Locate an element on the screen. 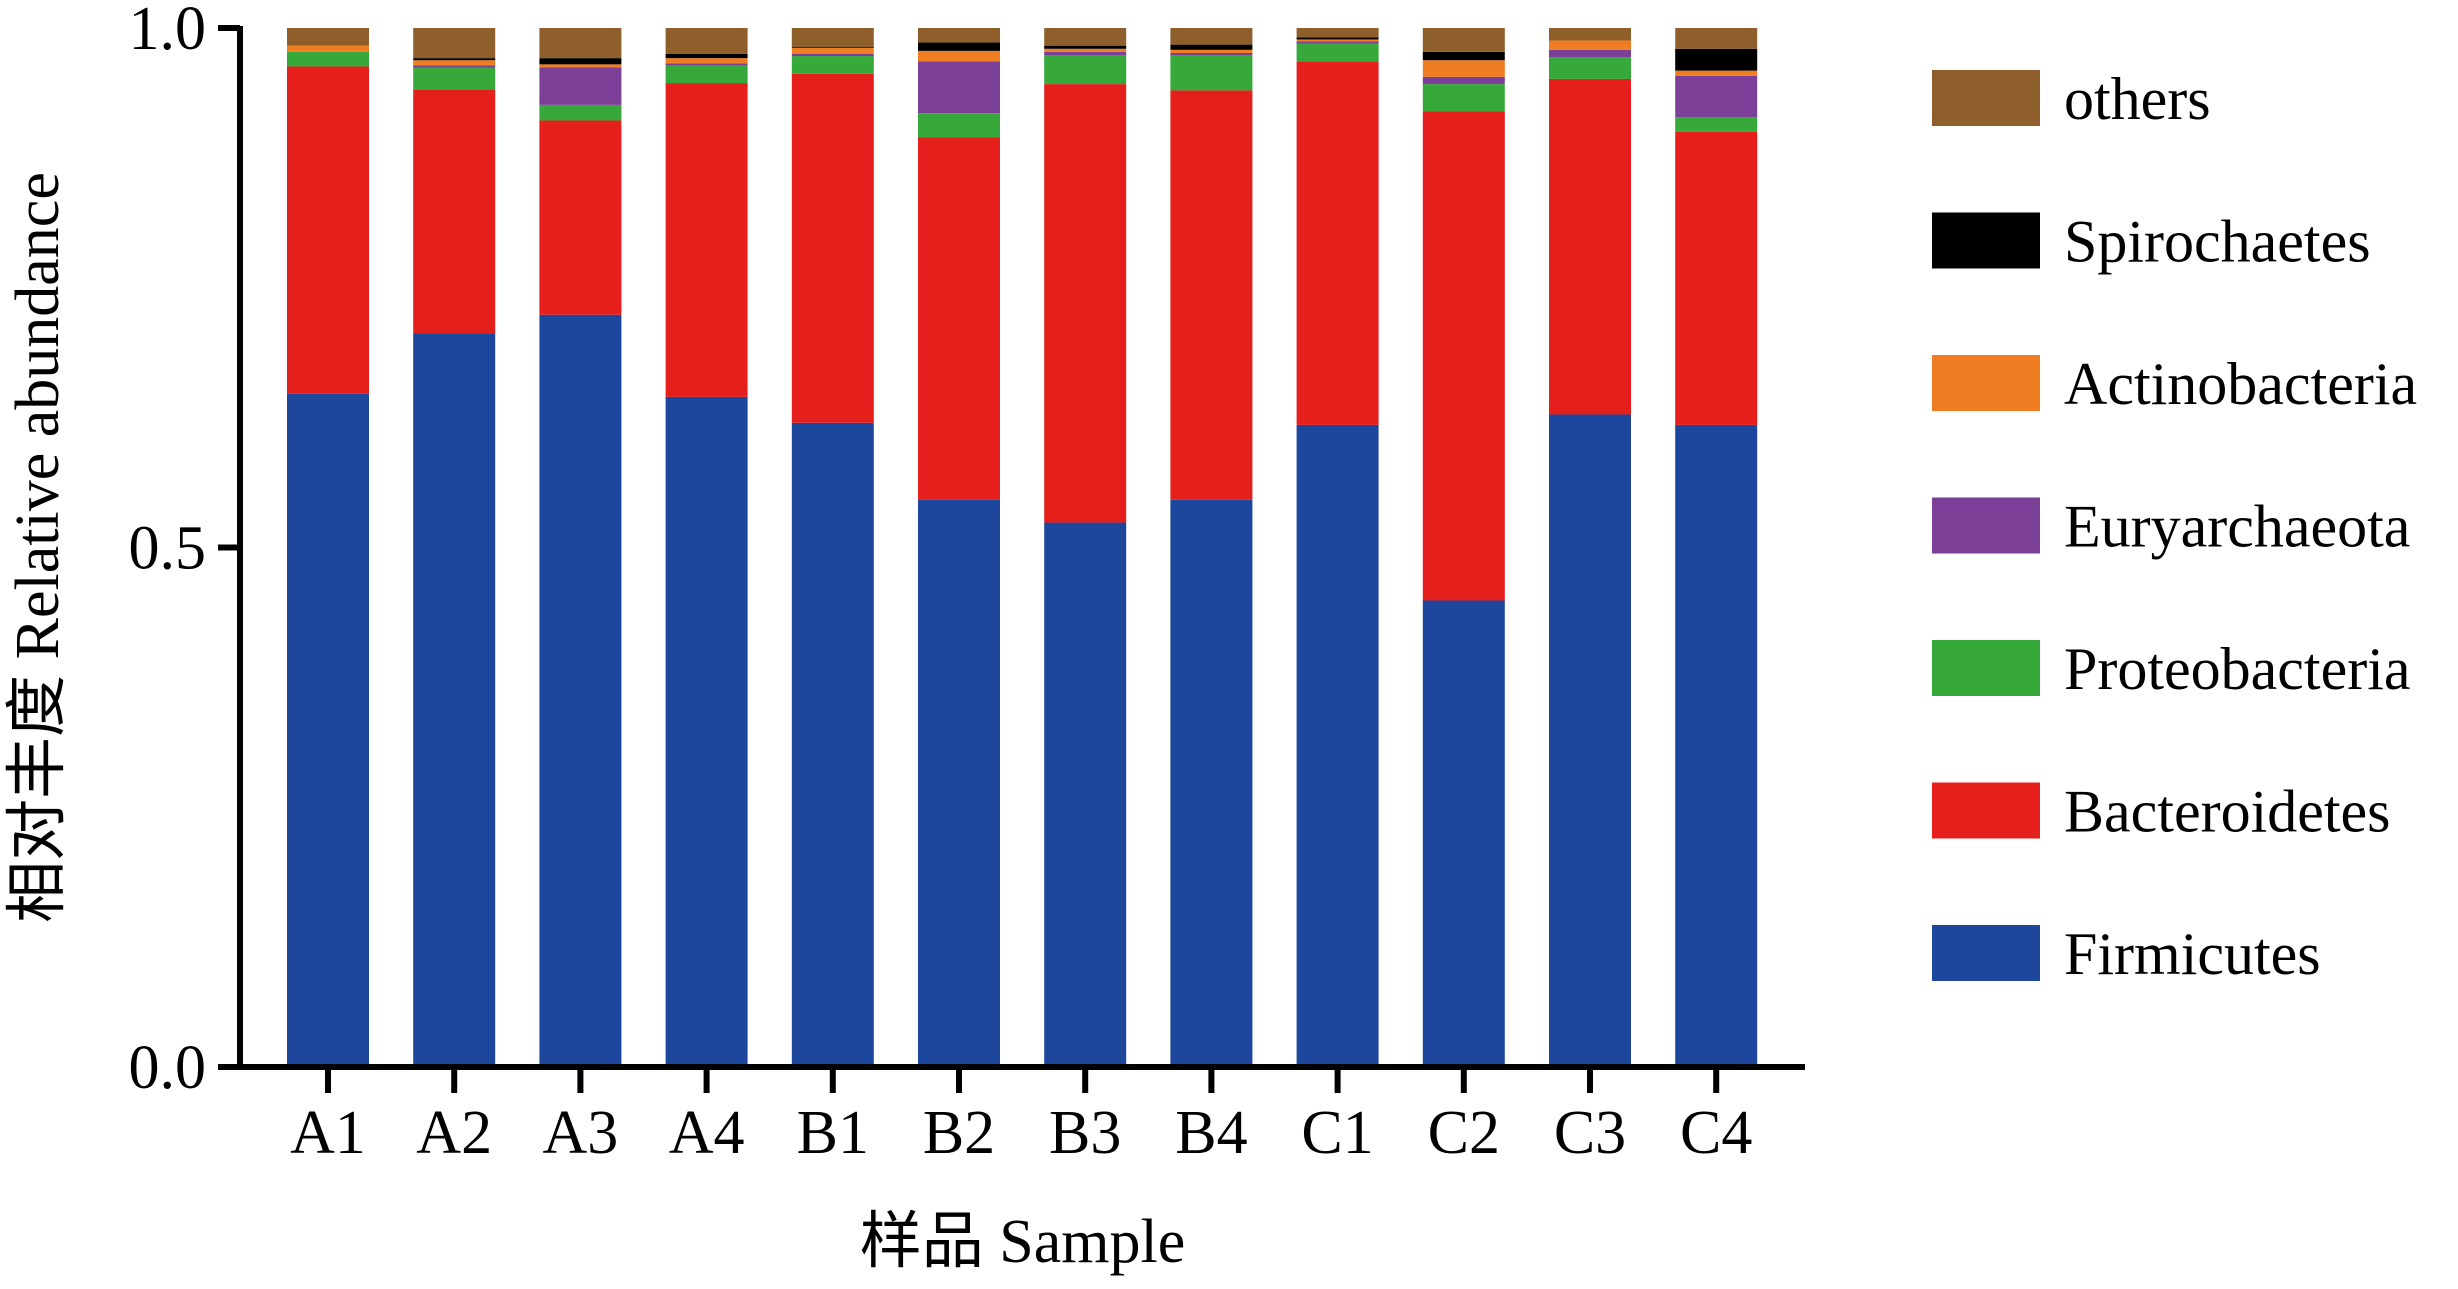 This screenshot has width=2458, height=1289. bar-segment-a3-others is located at coordinates (580, 43).